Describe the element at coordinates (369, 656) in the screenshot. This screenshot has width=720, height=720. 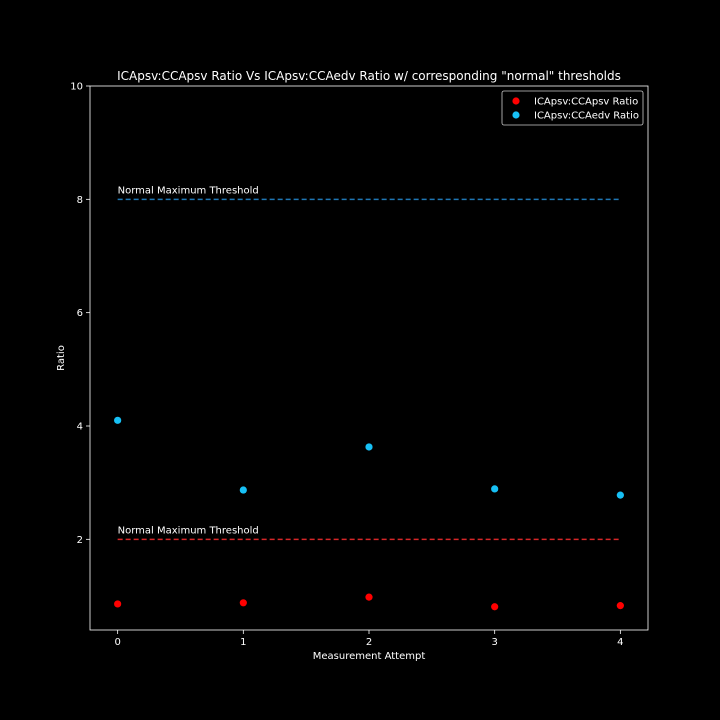
I see `x-axis-label: Measurement Attempt` at that location.